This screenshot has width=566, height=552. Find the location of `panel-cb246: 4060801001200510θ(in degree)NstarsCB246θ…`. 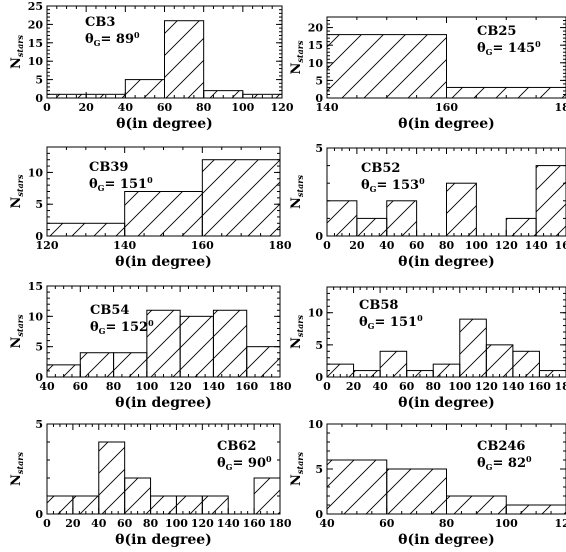

panel-cb246: 4060801001200510θ(in degree)NstarsCB246θ… is located at coordinates (427, 483).